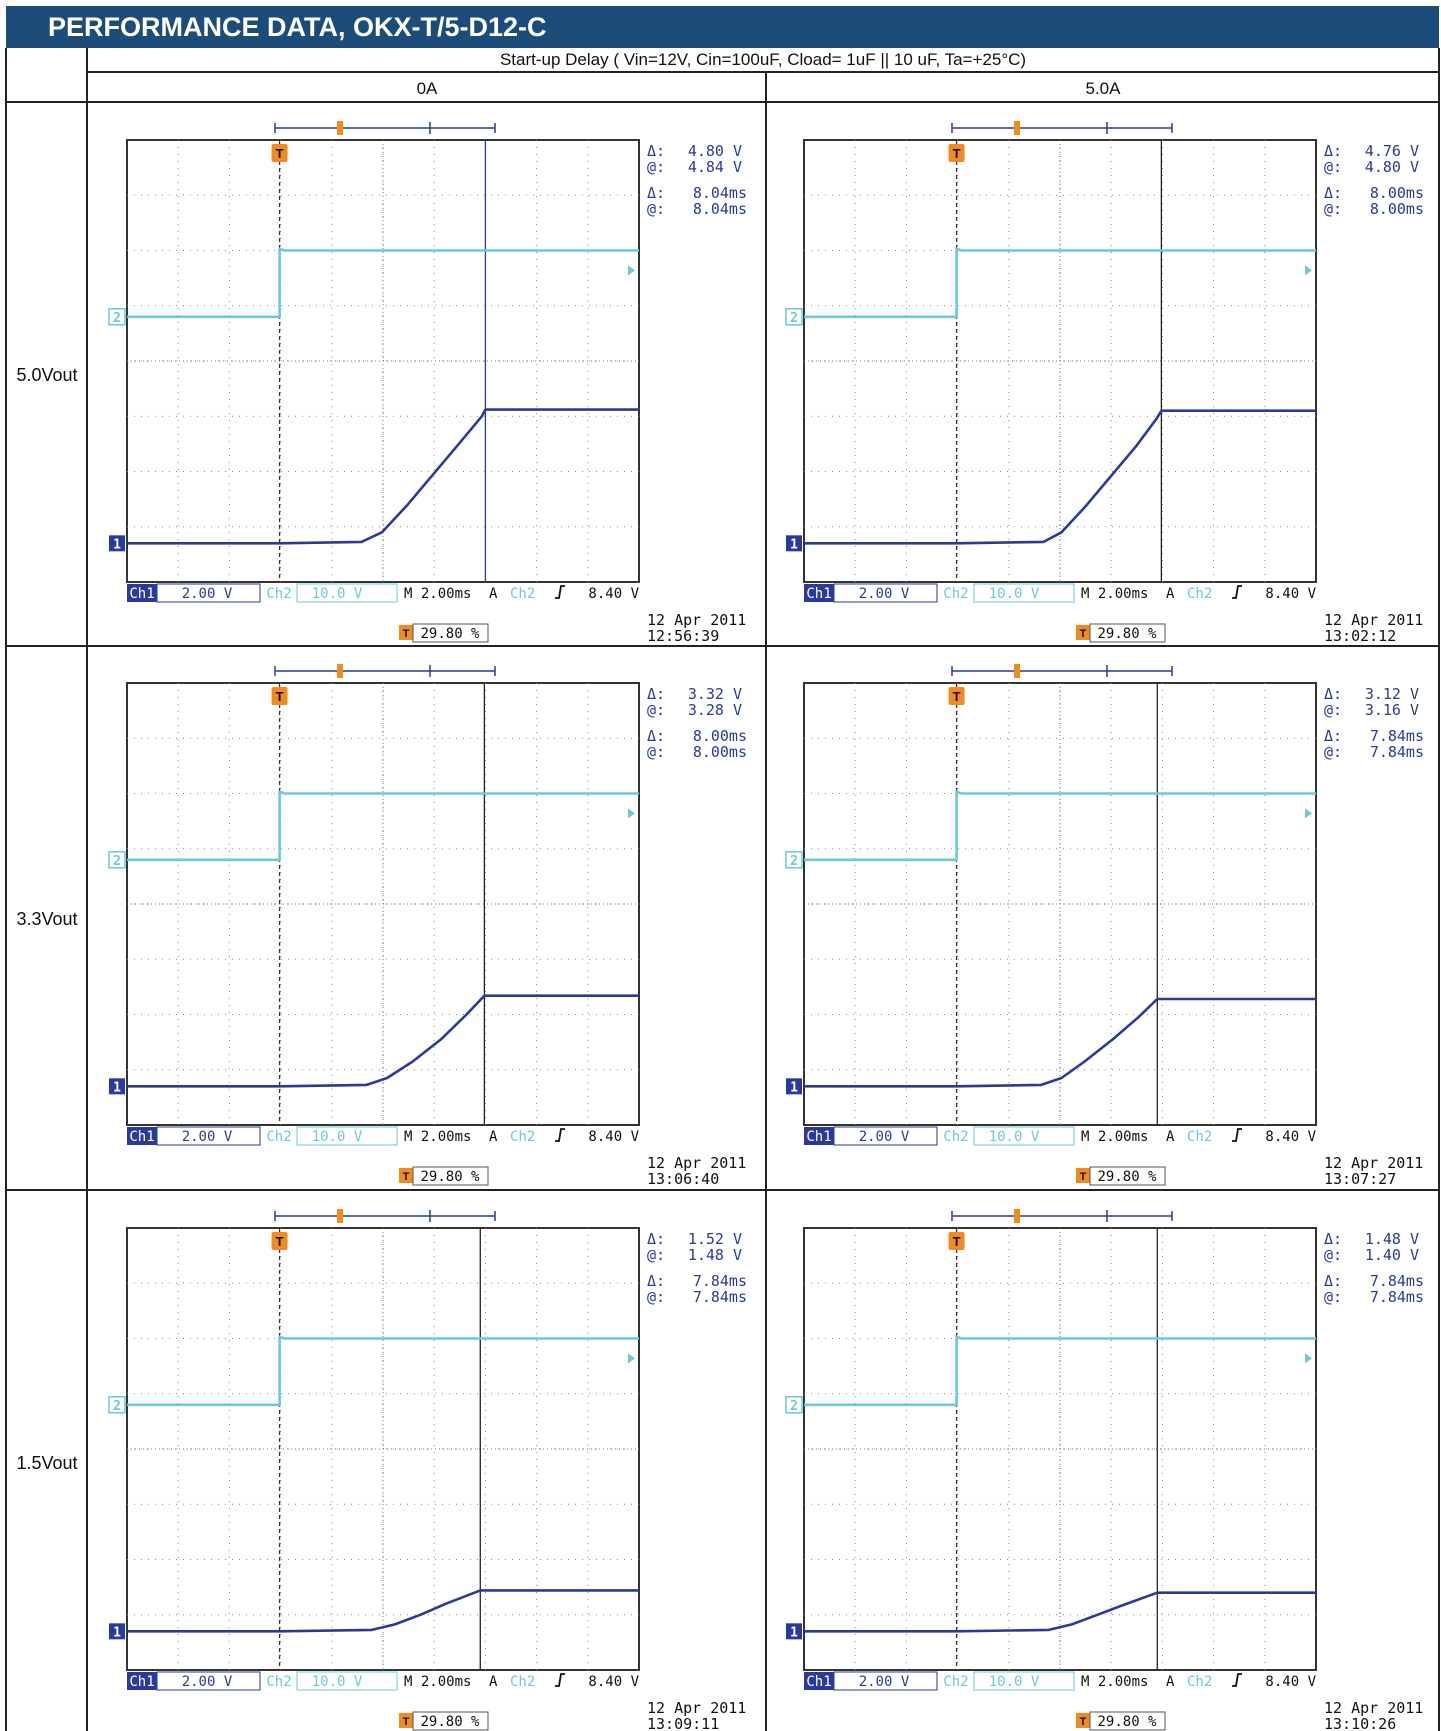 Image resolution: width=1441 pixels, height=1731 pixels. Describe the element at coordinates (683, 636) in the screenshot. I see `capture-time: 12:56:39` at that location.